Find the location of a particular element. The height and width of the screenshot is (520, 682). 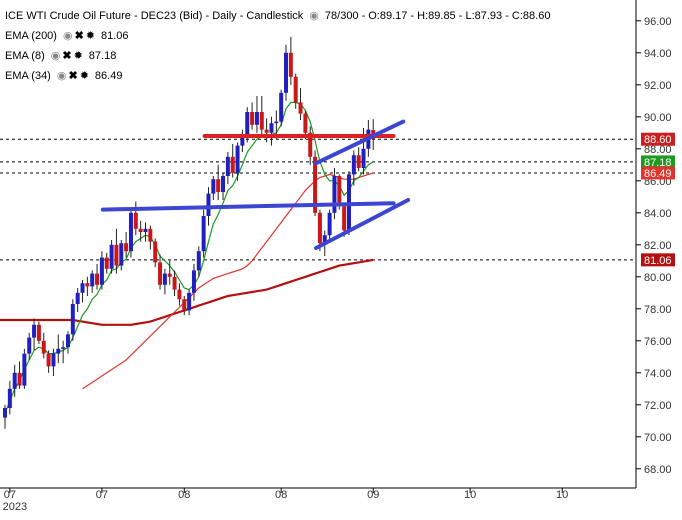

indicator-ema-34: EMA (34) ◉ ✖ ✹ 86.49 is located at coordinates (63, 76).